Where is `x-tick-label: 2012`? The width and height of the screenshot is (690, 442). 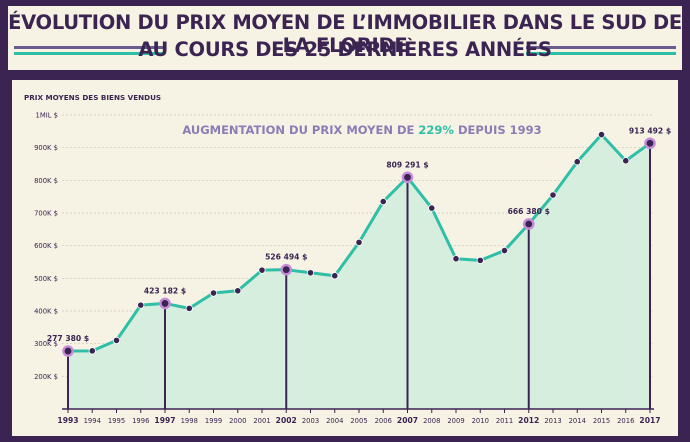
x-tick-label: 2012 is located at coordinates (528, 420).